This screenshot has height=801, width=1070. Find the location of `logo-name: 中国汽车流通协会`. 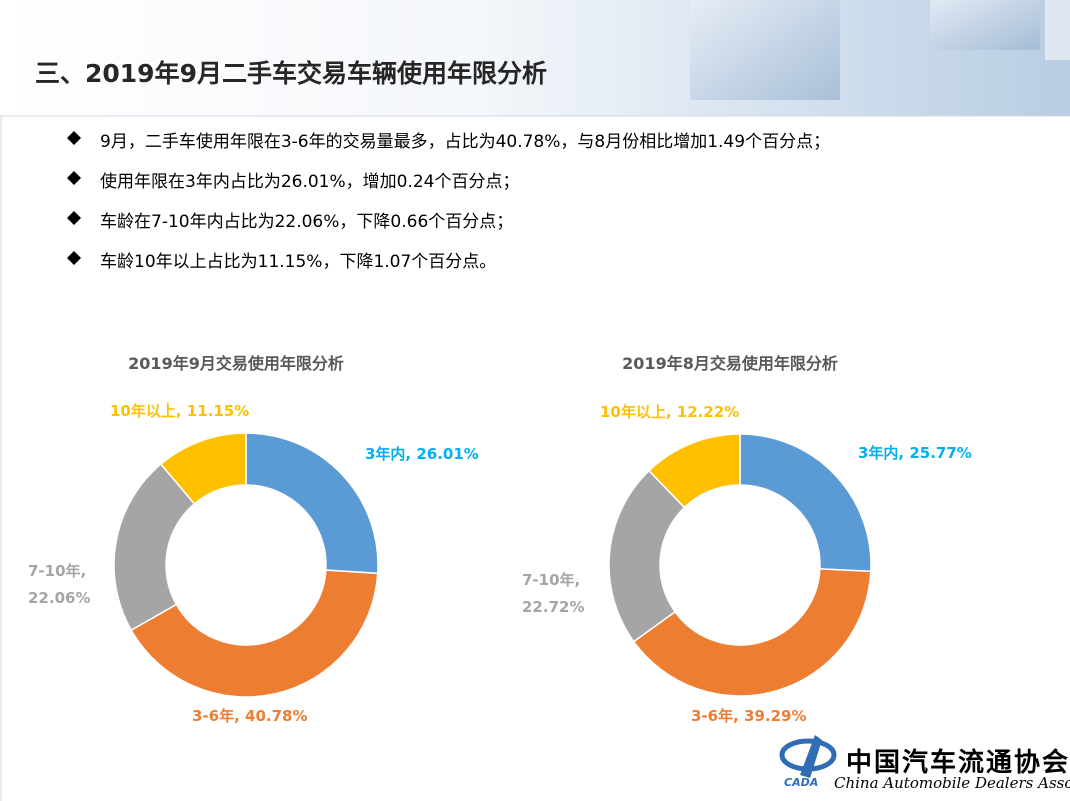

logo-name: 中国汽车流通协会 is located at coordinates (958, 763).